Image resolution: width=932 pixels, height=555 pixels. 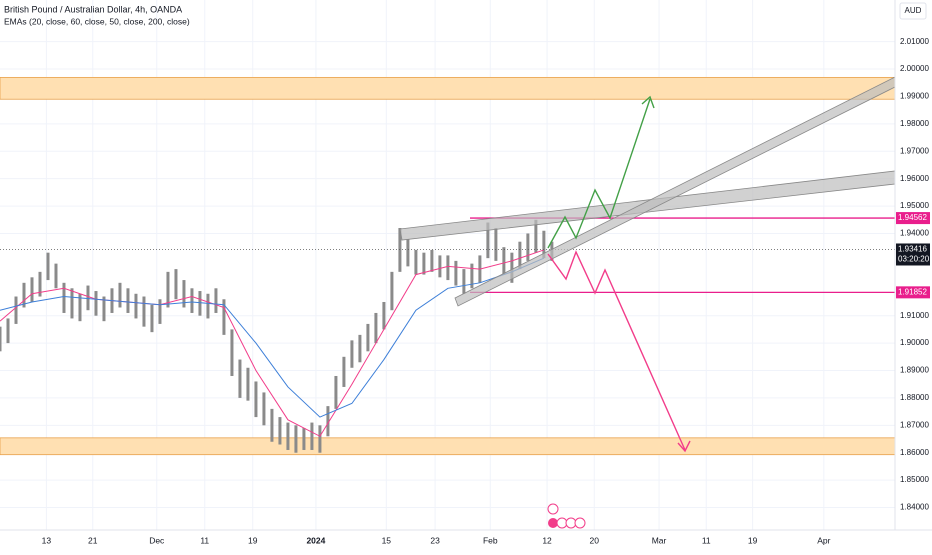 What do you see at coordinates (914, 507) in the screenshot?
I see `y-tick-label: 1.84000` at bounding box center [914, 507].